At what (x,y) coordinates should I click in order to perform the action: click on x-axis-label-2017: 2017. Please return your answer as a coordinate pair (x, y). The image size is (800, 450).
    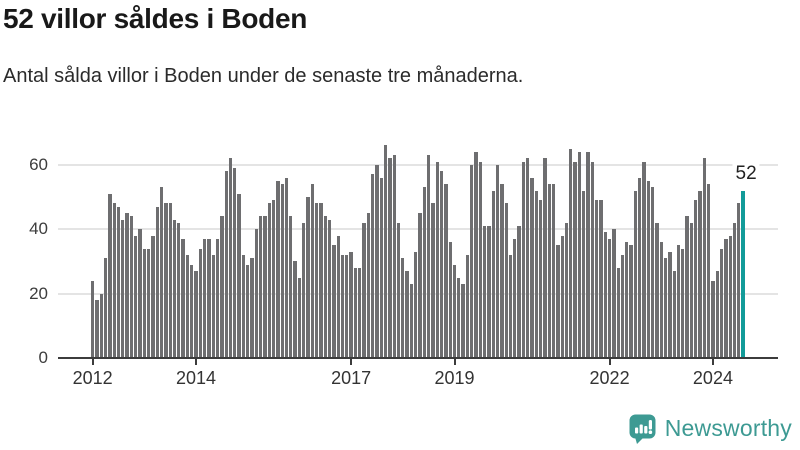
    Looking at the image, I should click on (351, 378).